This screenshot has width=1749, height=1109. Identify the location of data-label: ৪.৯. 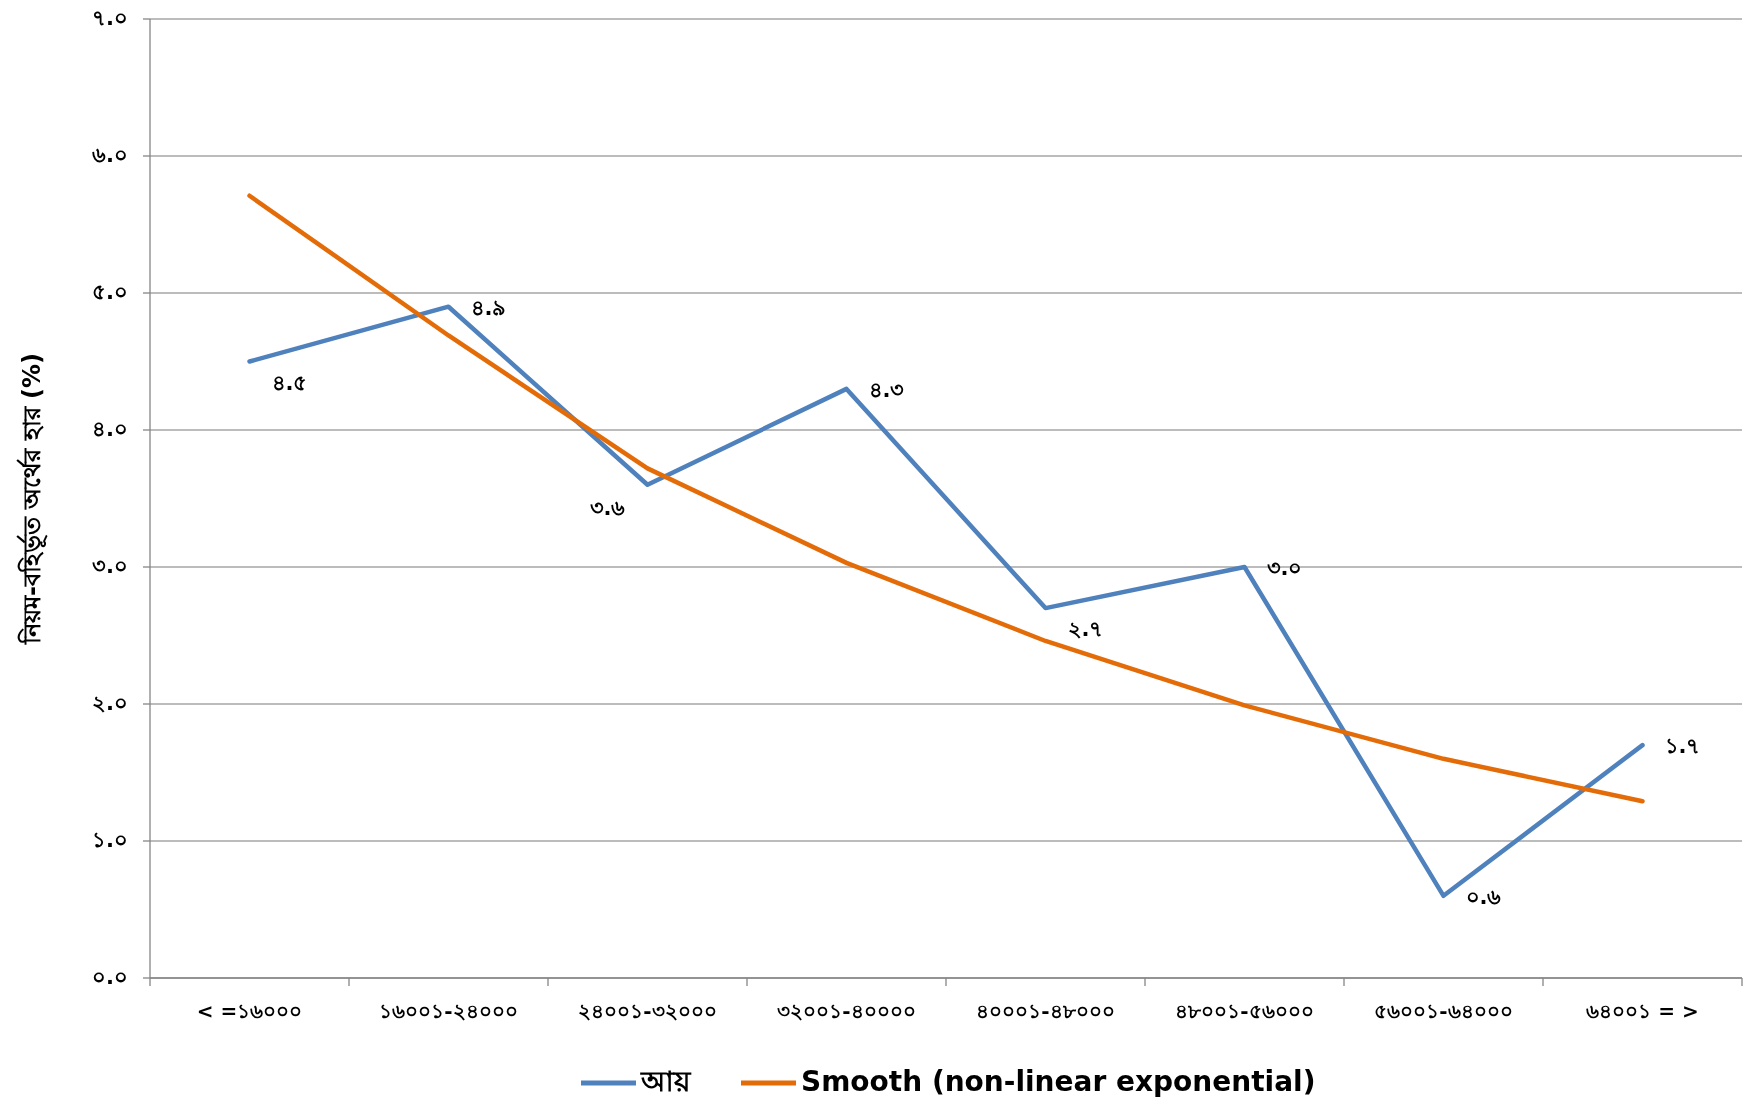
(488, 307).